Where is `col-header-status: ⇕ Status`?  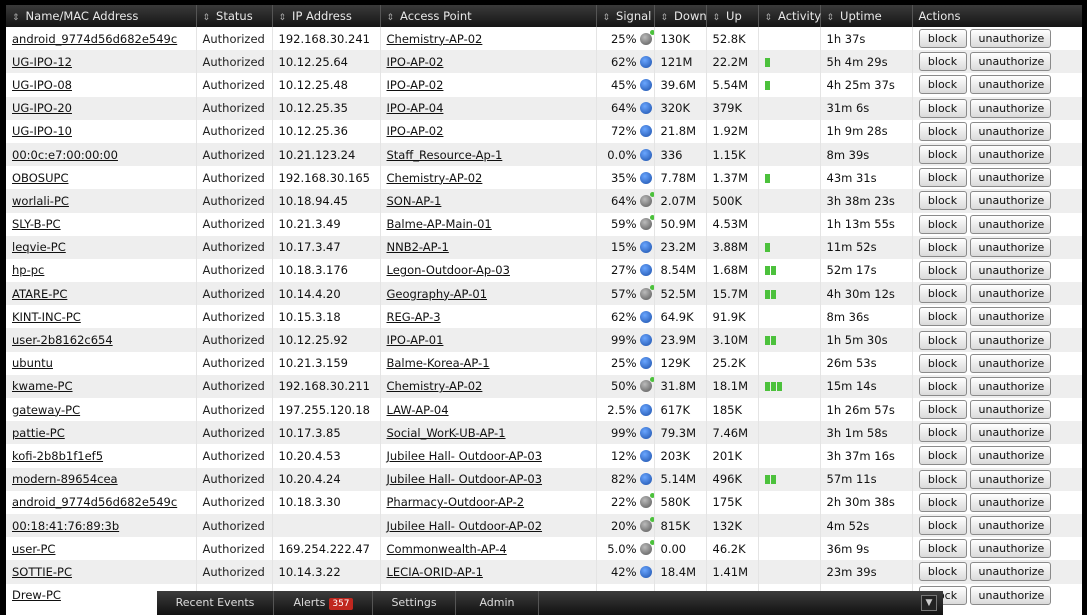 col-header-status: ⇕ Status is located at coordinates (234, 16).